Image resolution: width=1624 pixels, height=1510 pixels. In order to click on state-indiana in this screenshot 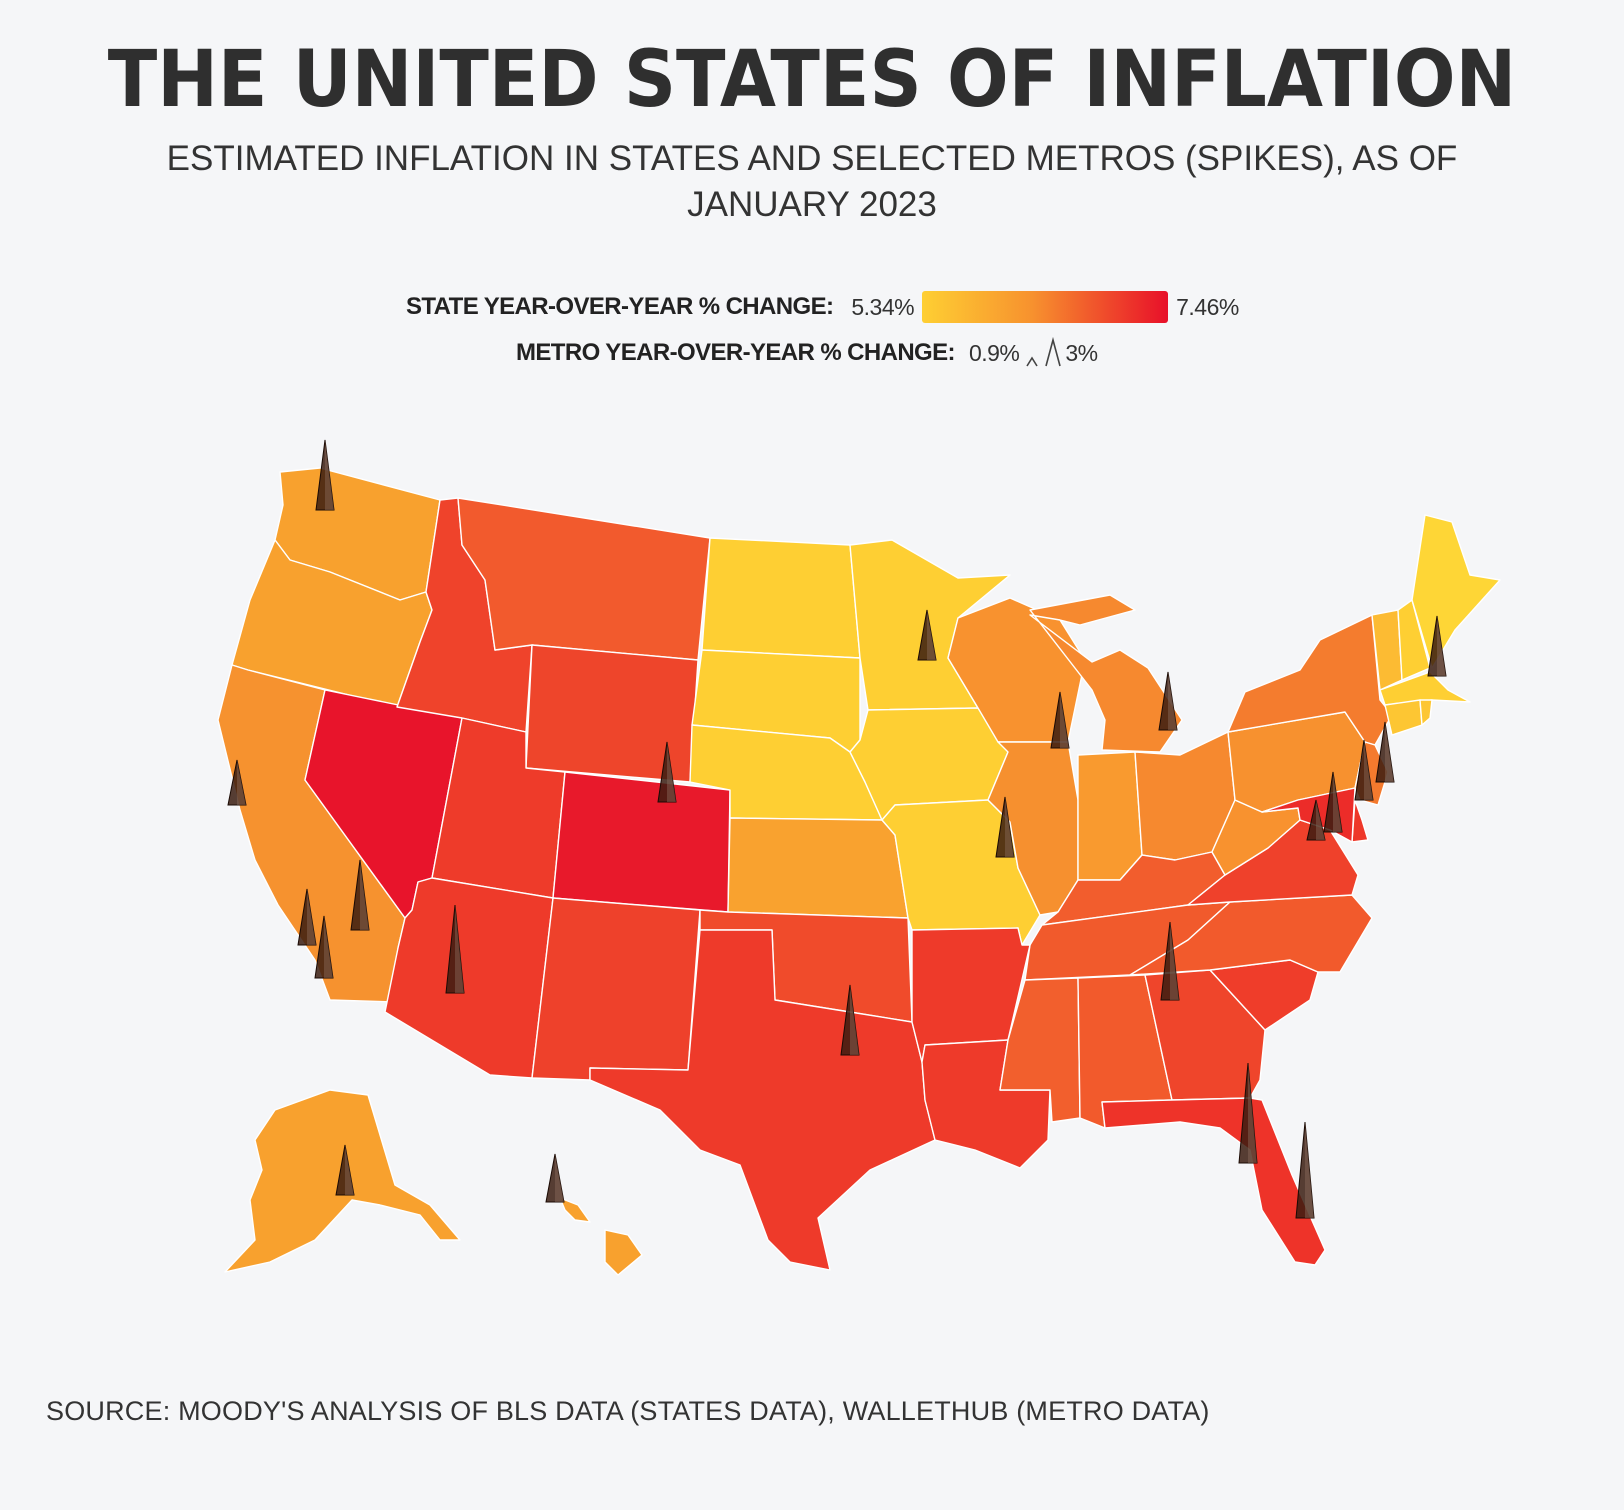, I will do `click(1110, 816)`.